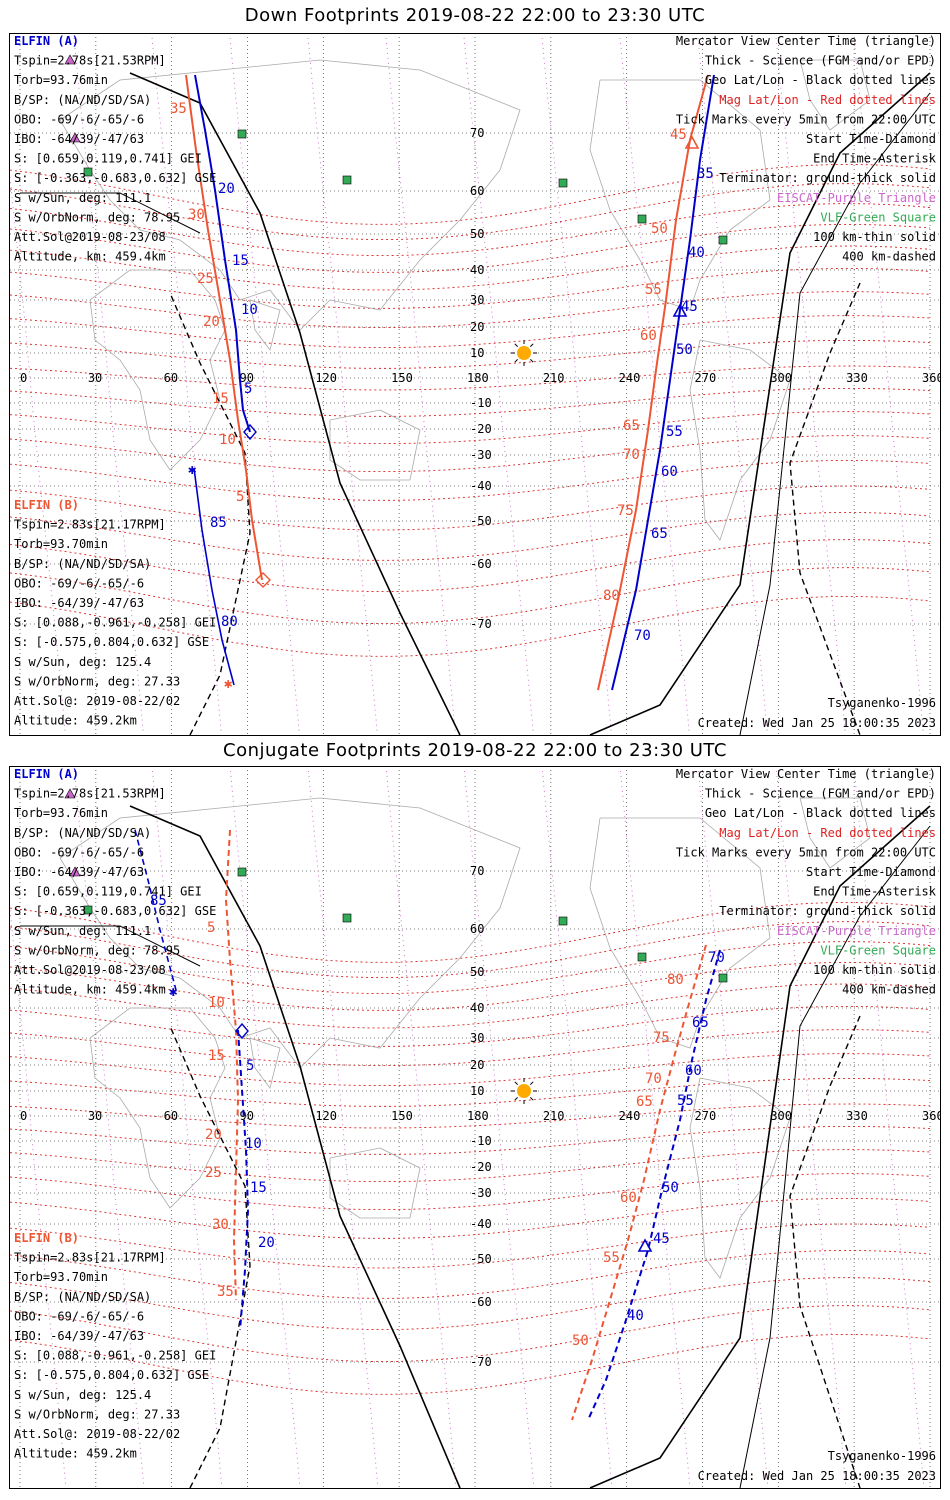 The width and height of the screenshot is (950, 1500). Describe the element at coordinates (115, 178) in the screenshot. I see `elfin-a-info: S: [-0.363,-0.683,0.632] GSE` at that location.